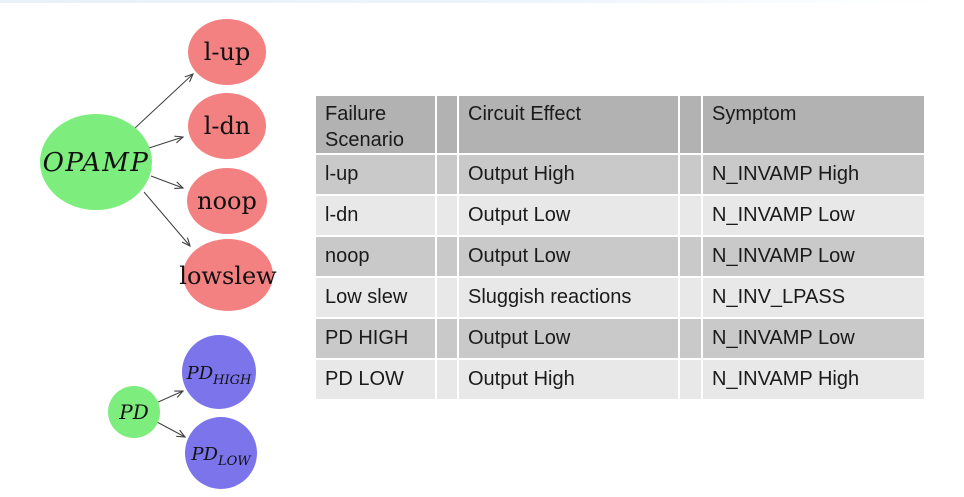 The height and width of the screenshot is (497, 964). I want to click on node-pd-low, so click(221, 453).